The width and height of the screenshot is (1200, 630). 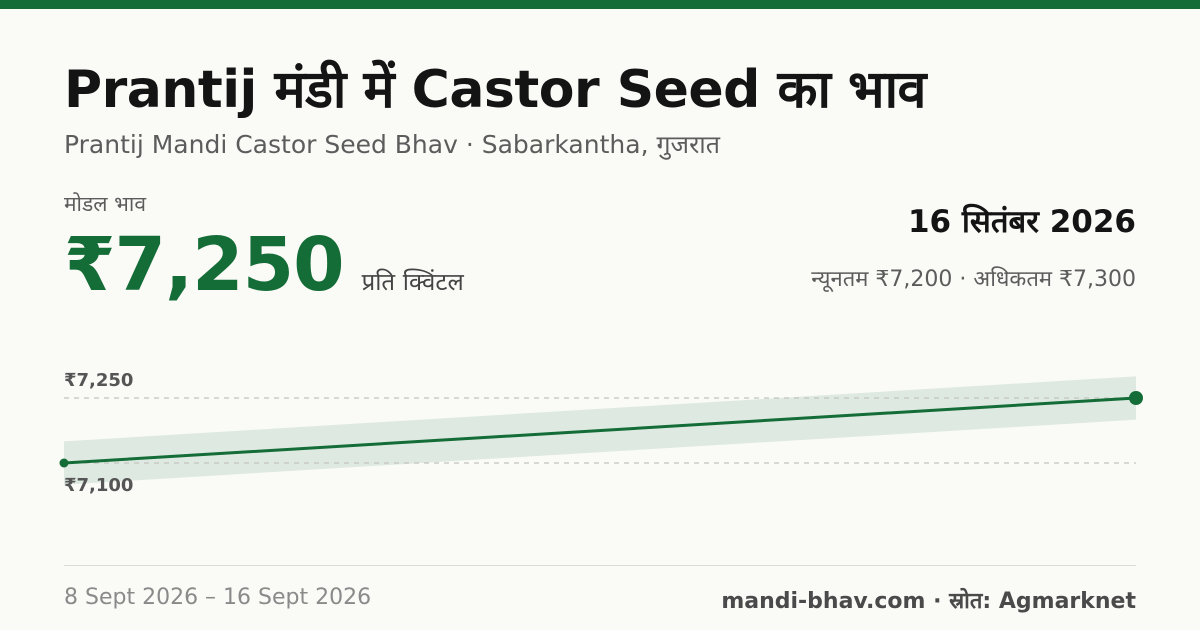 I want to click on series-line, so click(x=600, y=430).